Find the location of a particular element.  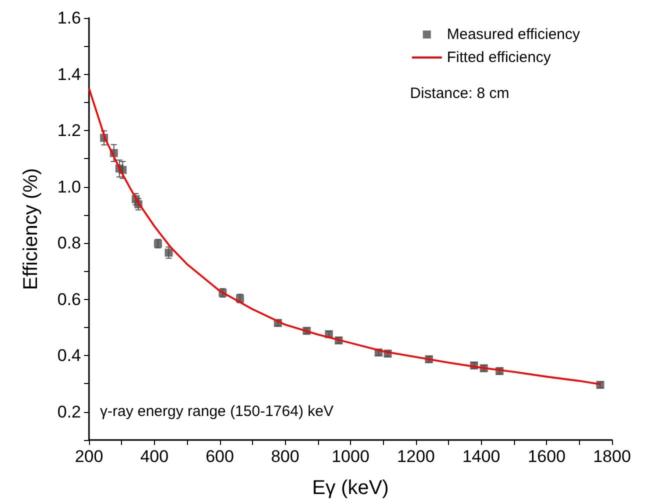

y-tick-label: 1.4 is located at coordinates (69, 74).